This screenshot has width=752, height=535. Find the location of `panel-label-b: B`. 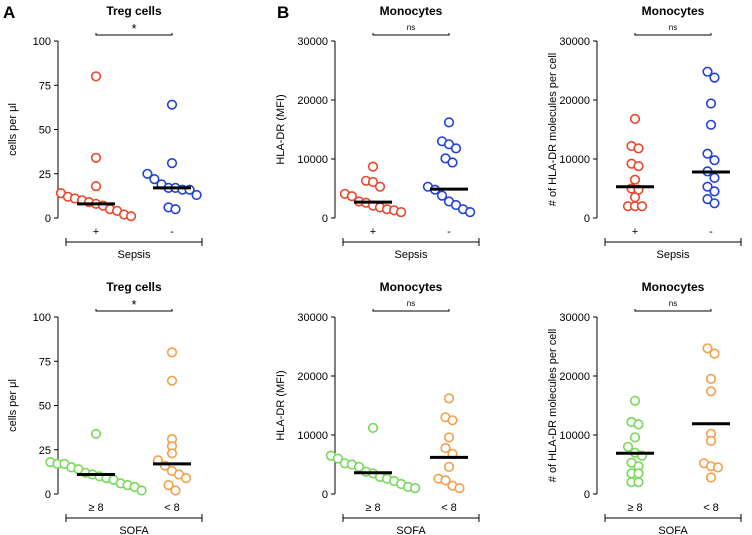

panel-label-b: B is located at coordinates (283, 12).